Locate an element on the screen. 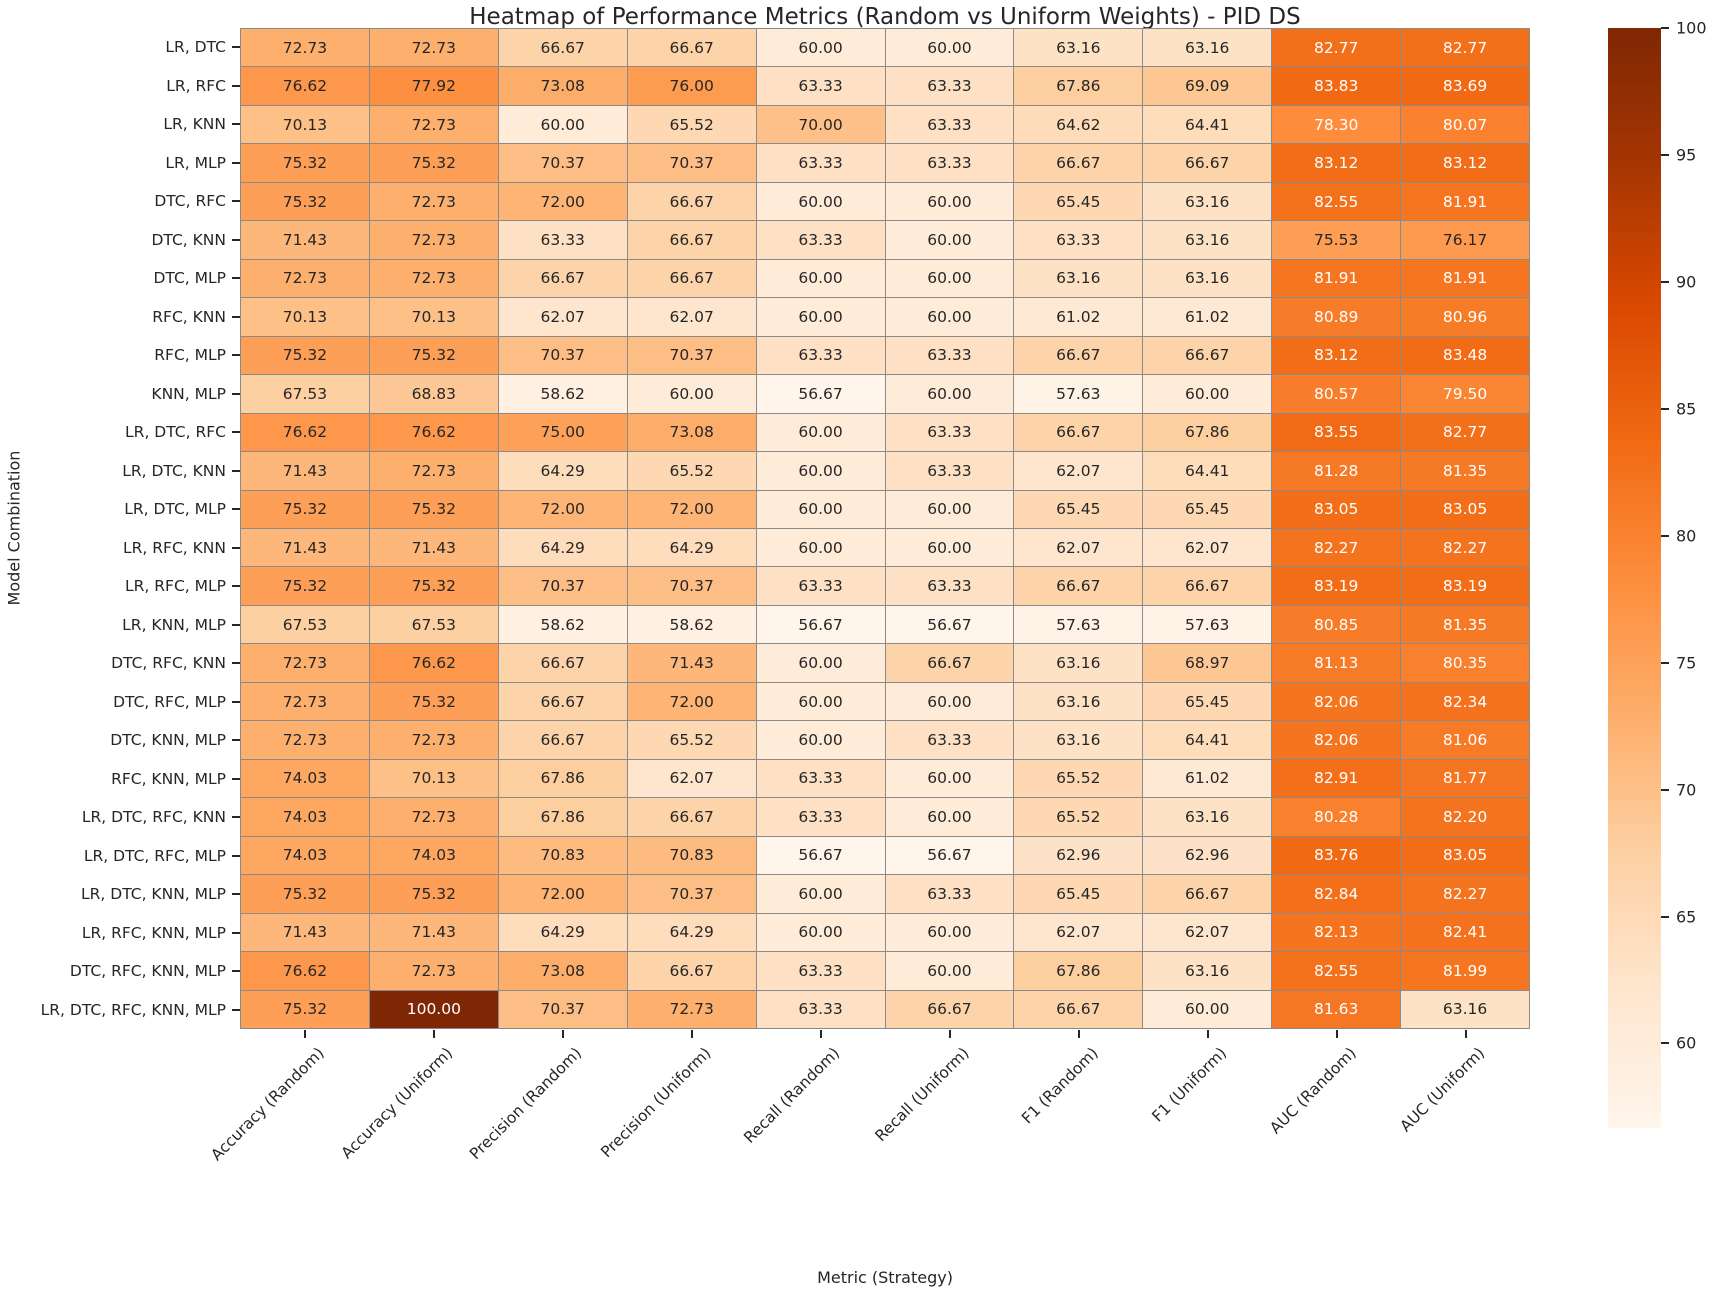 The width and height of the screenshot is (1713, 1309). heatmap-cell: 83.55 is located at coordinates (1336, 432).